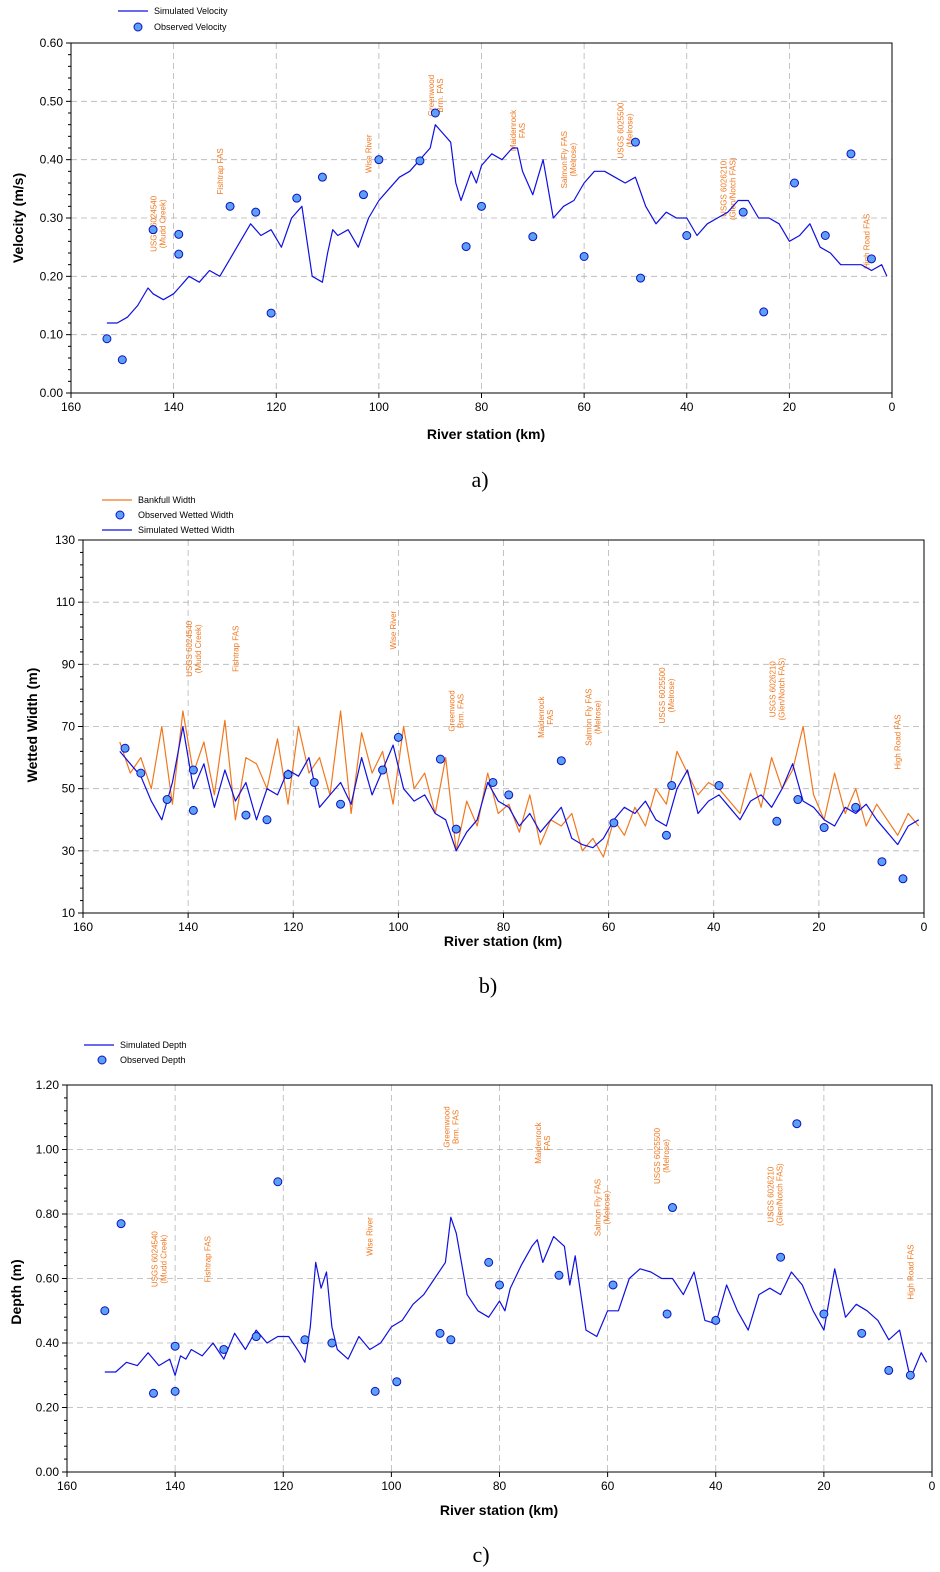 This screenshot has width=940, height=1572. What do you see at coordinates (369, 153) in the screenshot?
I see `site-annotation: Wise River` at bounding box center [369, 153].